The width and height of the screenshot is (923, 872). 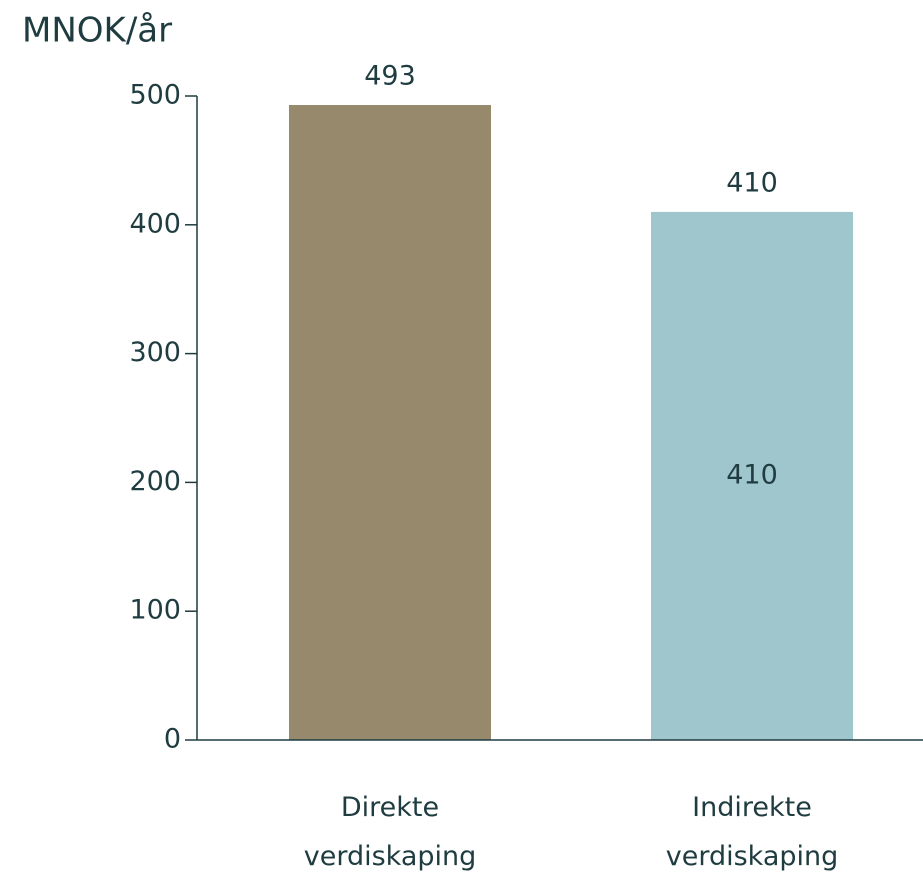 I want to click on y-tick-label: 400, so click(x=155, y=223).